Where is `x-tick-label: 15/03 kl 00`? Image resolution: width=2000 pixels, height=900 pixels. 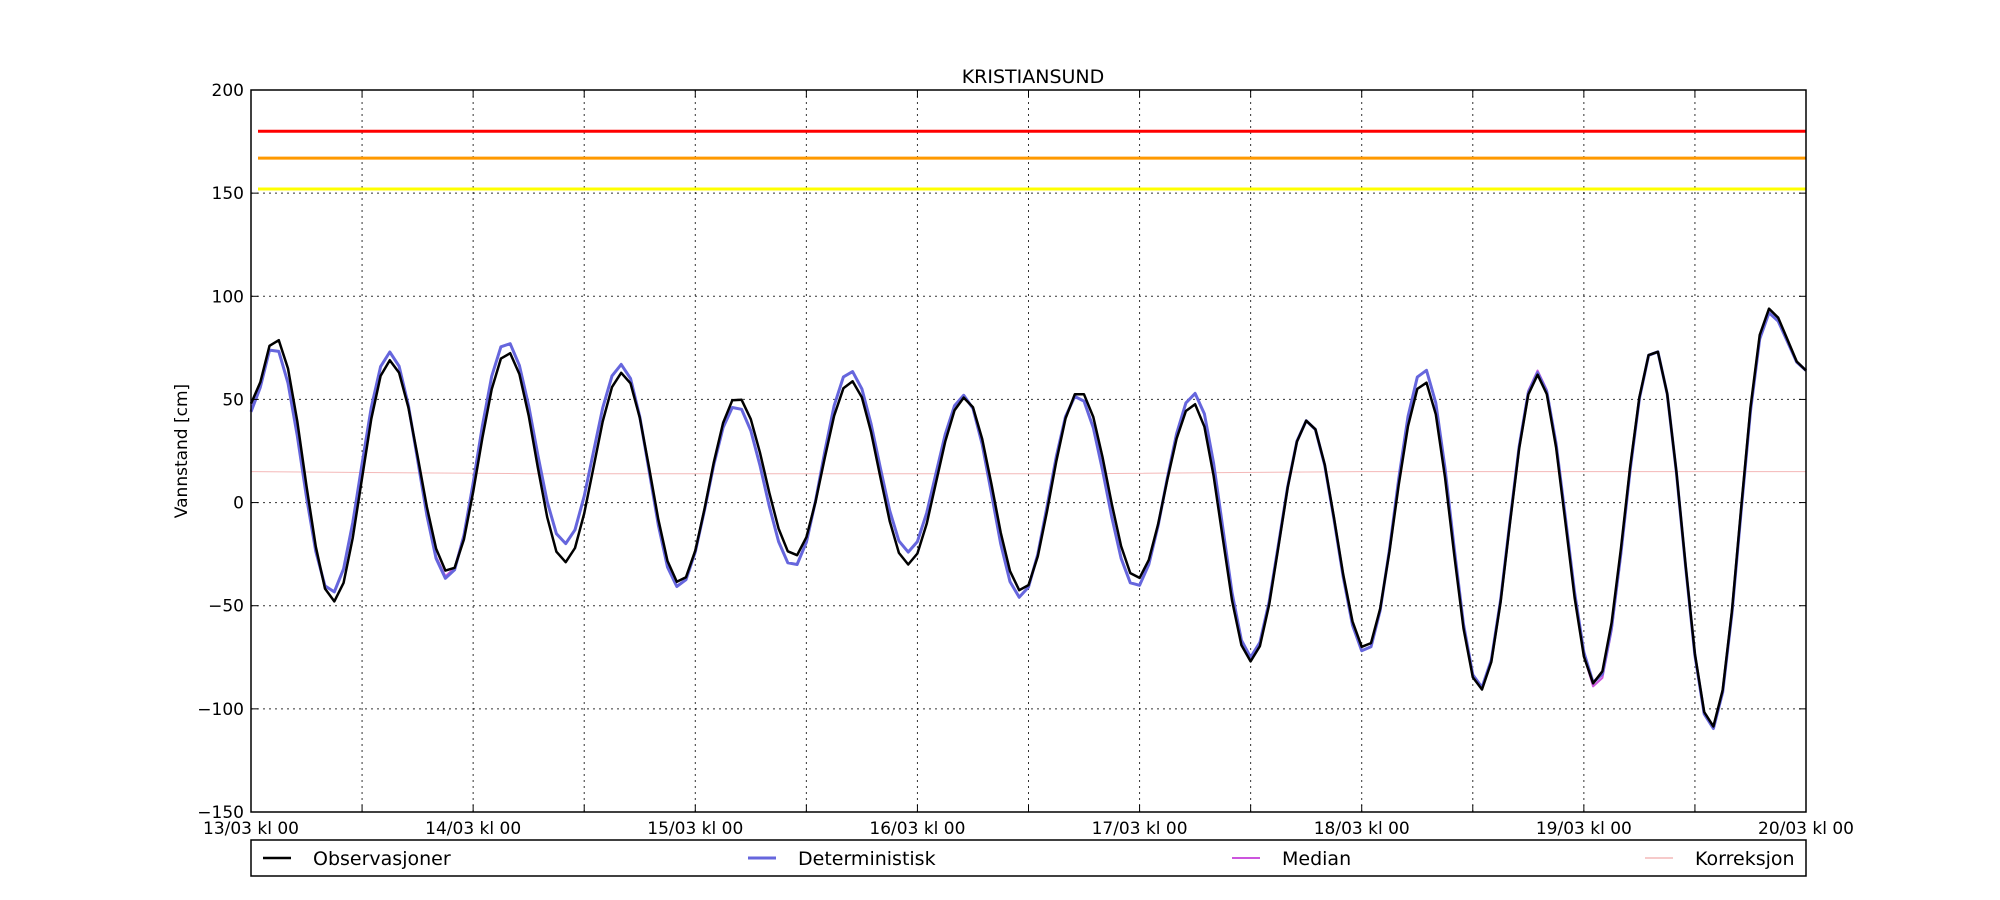
x-tick-label: 15/03 kl 00 is located at coordinates (695, 829).